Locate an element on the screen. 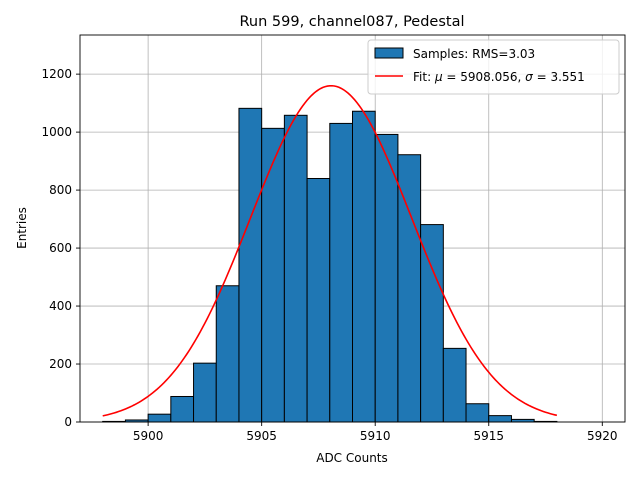 This screenshot has width=640, height=480. y-tick-label: 800 is located at coordinates (60, 190).